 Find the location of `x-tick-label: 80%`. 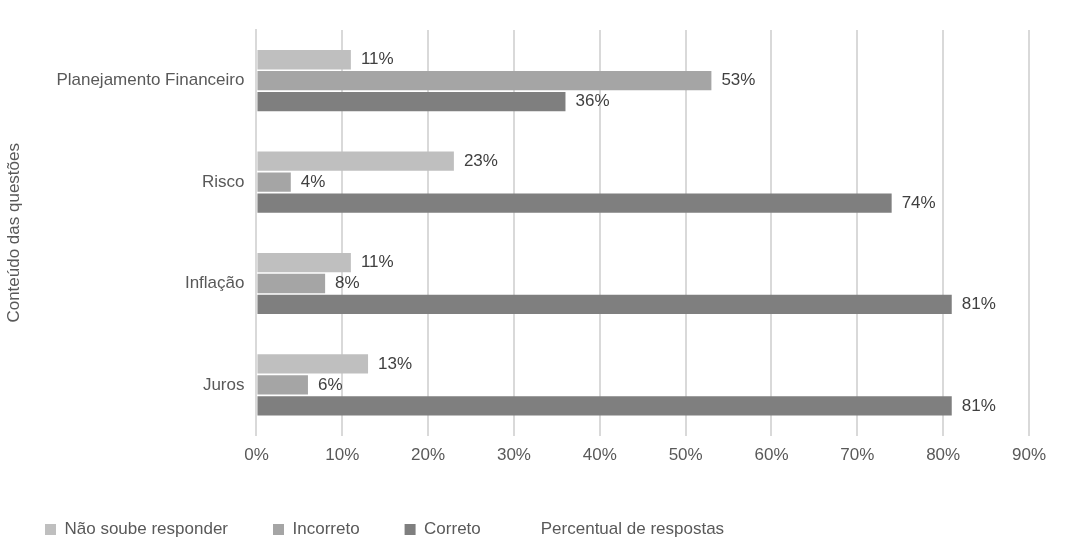

x-tick-label: 80% is located at coordinates (943, 455).